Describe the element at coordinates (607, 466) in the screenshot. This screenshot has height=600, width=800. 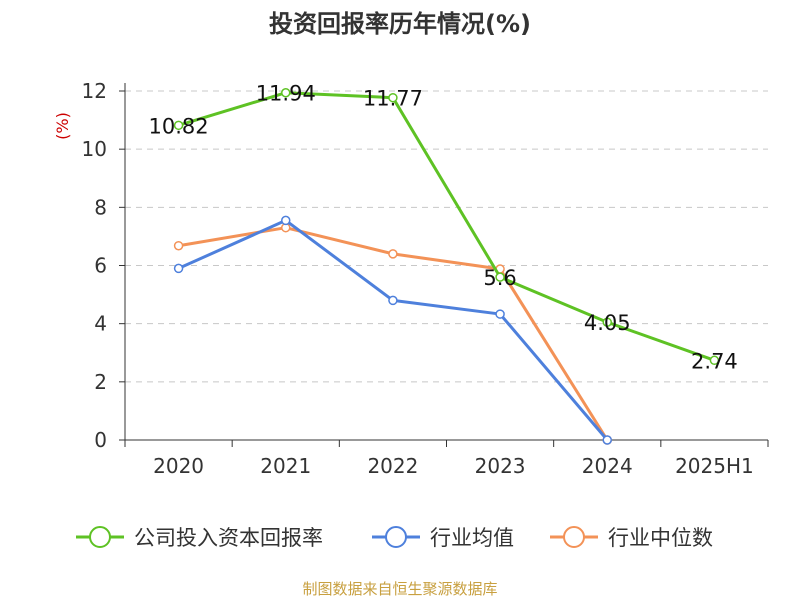
I see `x-tick-label: 2024` at that location.